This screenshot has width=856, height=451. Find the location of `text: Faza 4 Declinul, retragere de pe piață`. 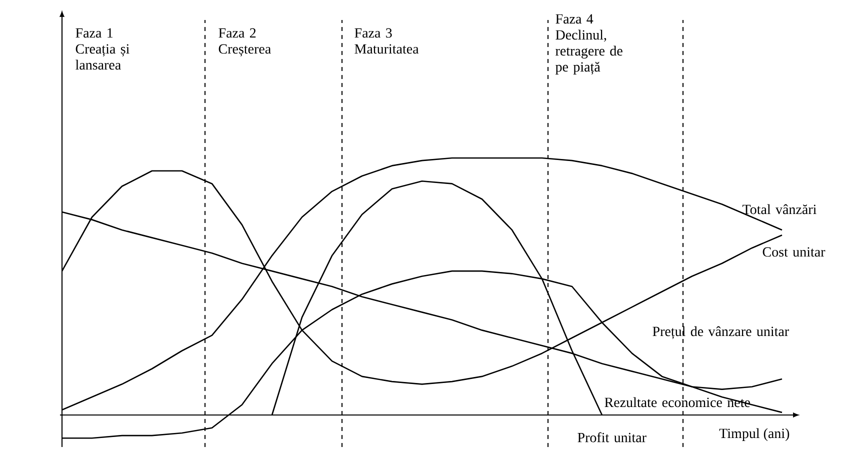

text: Faza 4 Declinul, retragere de pe piață is located at coordinates (589, 44).